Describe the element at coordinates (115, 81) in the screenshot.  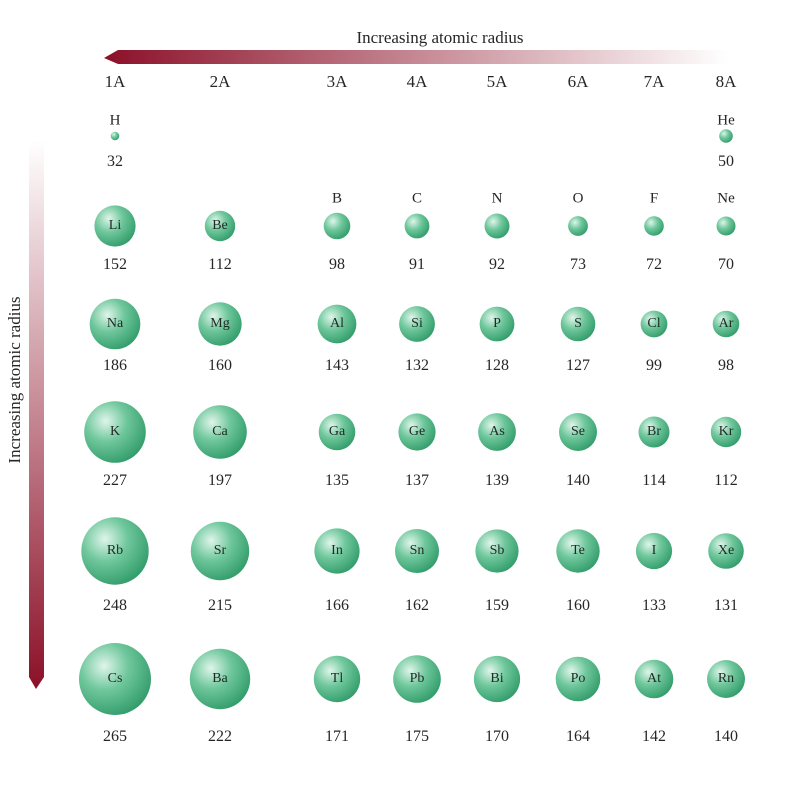
I see `group-header-1a: 1A` at that location.